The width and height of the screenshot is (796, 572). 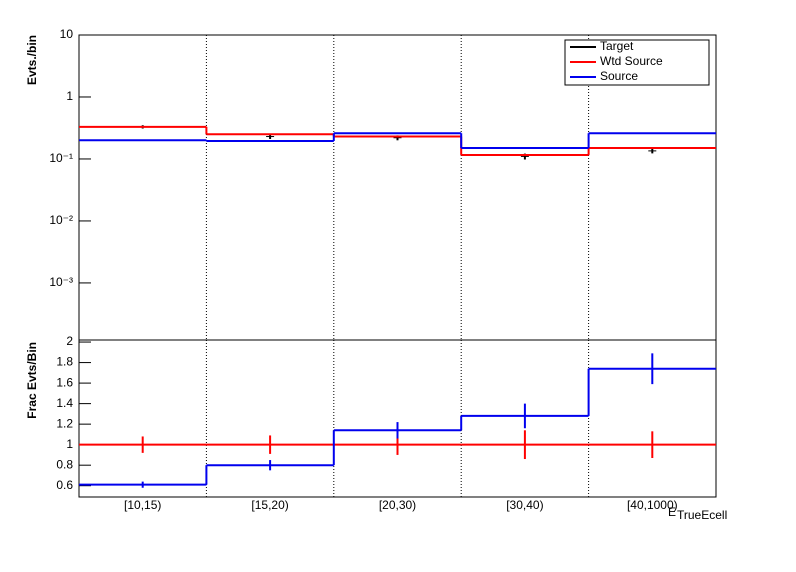 I want to click on x-tick-label: [10,15), so click(x=142, y=505).